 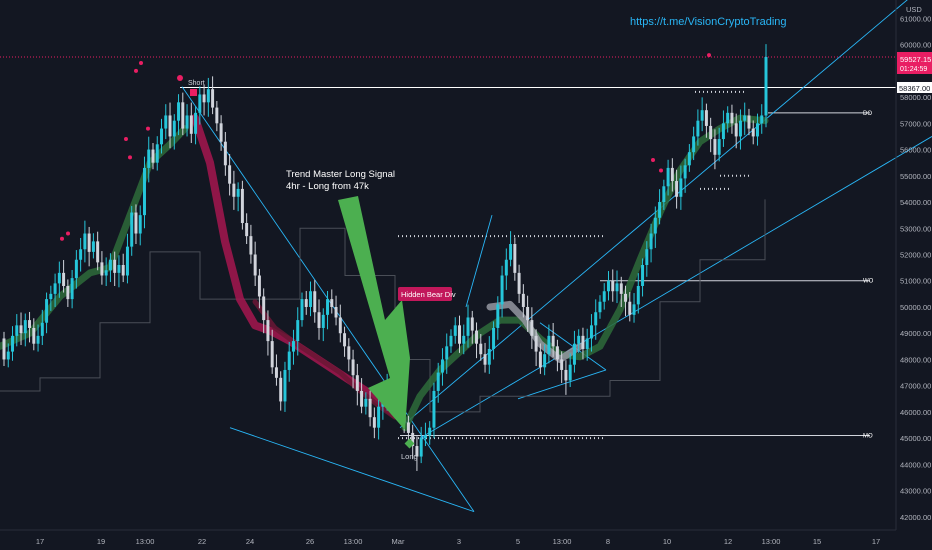 What do you see at coordinates (915, 59) in the screenshot?
I see `last-price: 59527.15` at bounding box center [915, 59].